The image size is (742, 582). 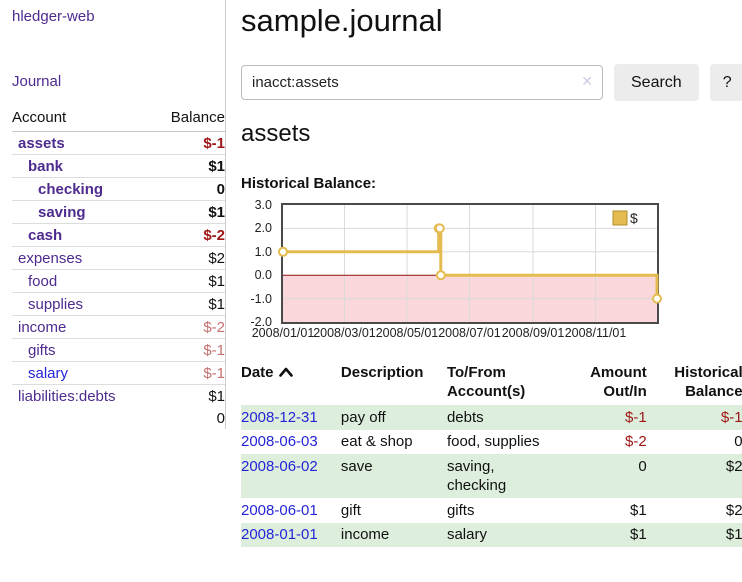 I want to click on chart-plot-area: $, so click(x=470, y=264).